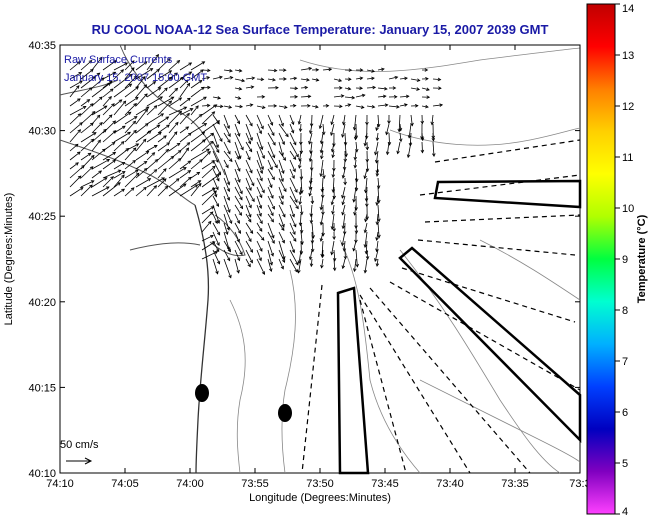 This screenshot has width=651, height=519. What do you see at coordinates (579, 484) in the screenshot?
I see `x-tick-label: 73:3` at bounding box center [579, 484].